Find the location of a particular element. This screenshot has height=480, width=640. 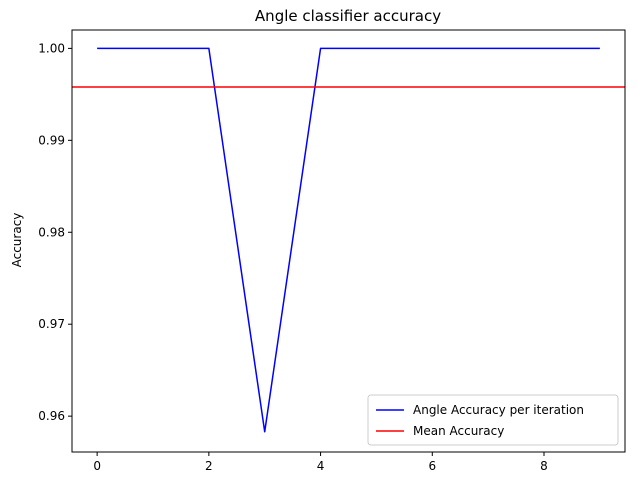

x-tick-label: 4 is located at coordinates (321, 466).